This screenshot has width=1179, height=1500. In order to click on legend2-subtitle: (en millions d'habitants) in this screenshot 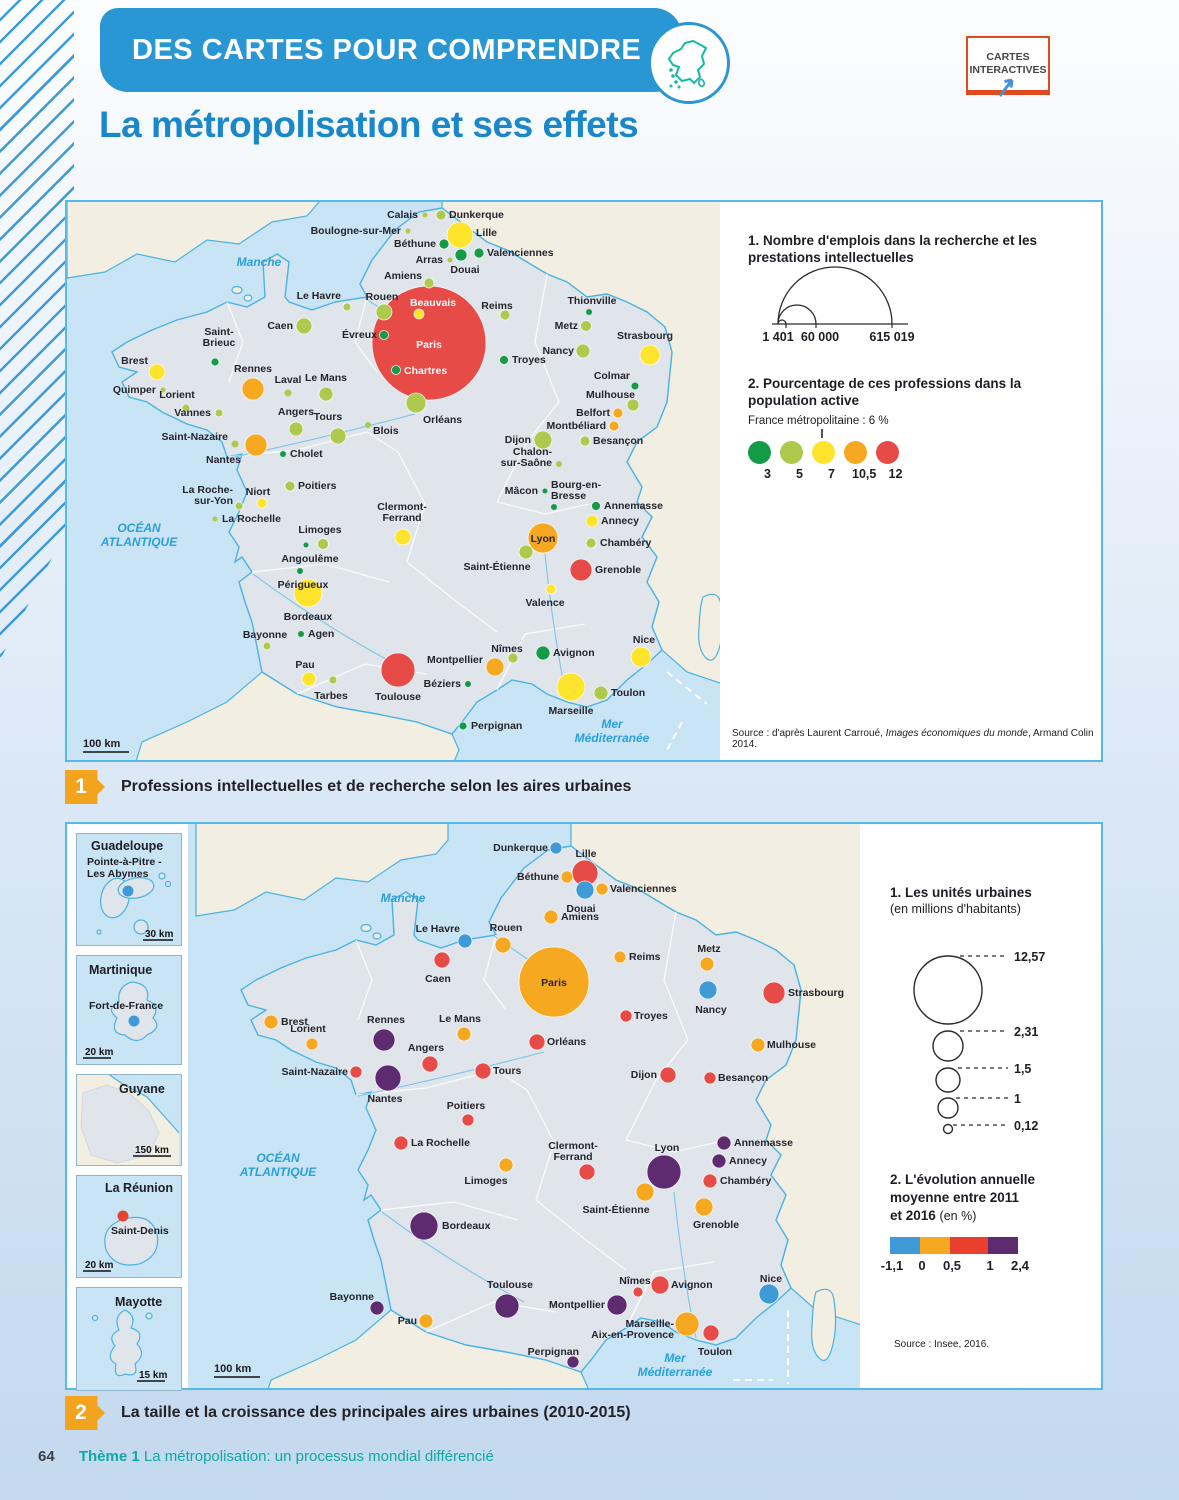, I will do `click(955, 909)`.